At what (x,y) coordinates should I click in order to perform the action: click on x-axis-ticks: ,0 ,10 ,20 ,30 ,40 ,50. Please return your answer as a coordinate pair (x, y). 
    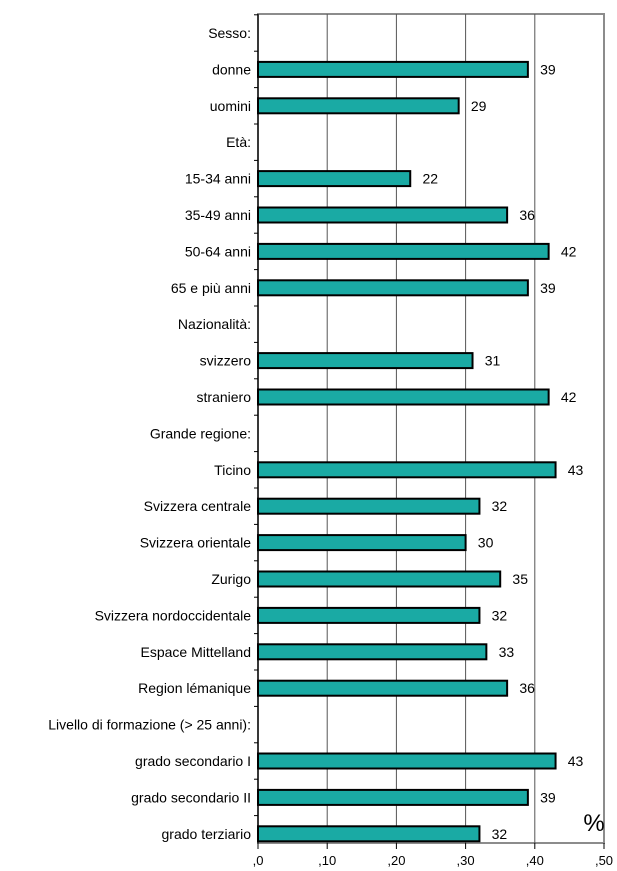
    Looking at the image, I should click on (433, 855).